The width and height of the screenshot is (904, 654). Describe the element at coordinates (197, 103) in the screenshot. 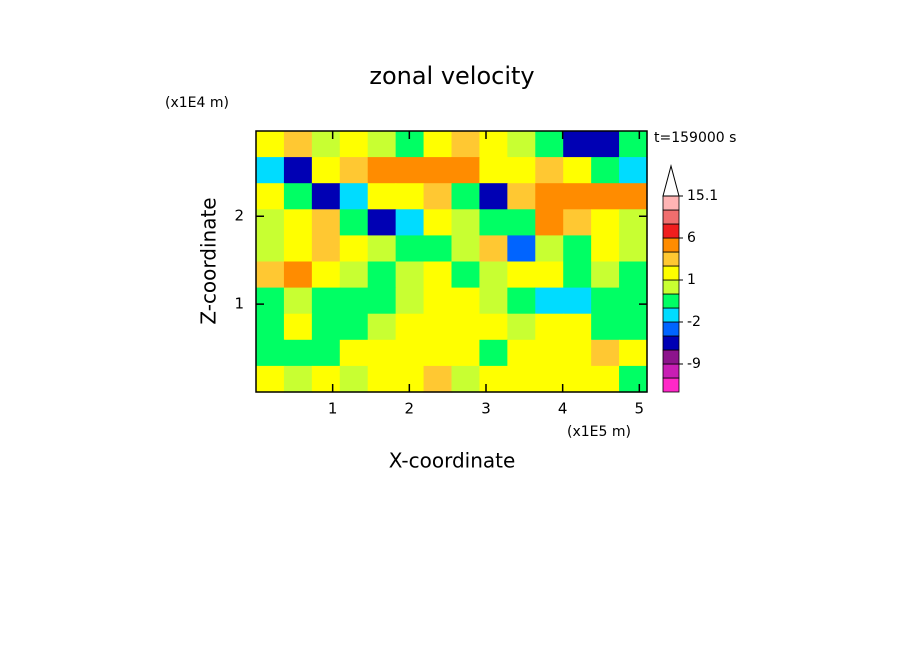

I see `y-unit: (x1E4 m)` at that location.